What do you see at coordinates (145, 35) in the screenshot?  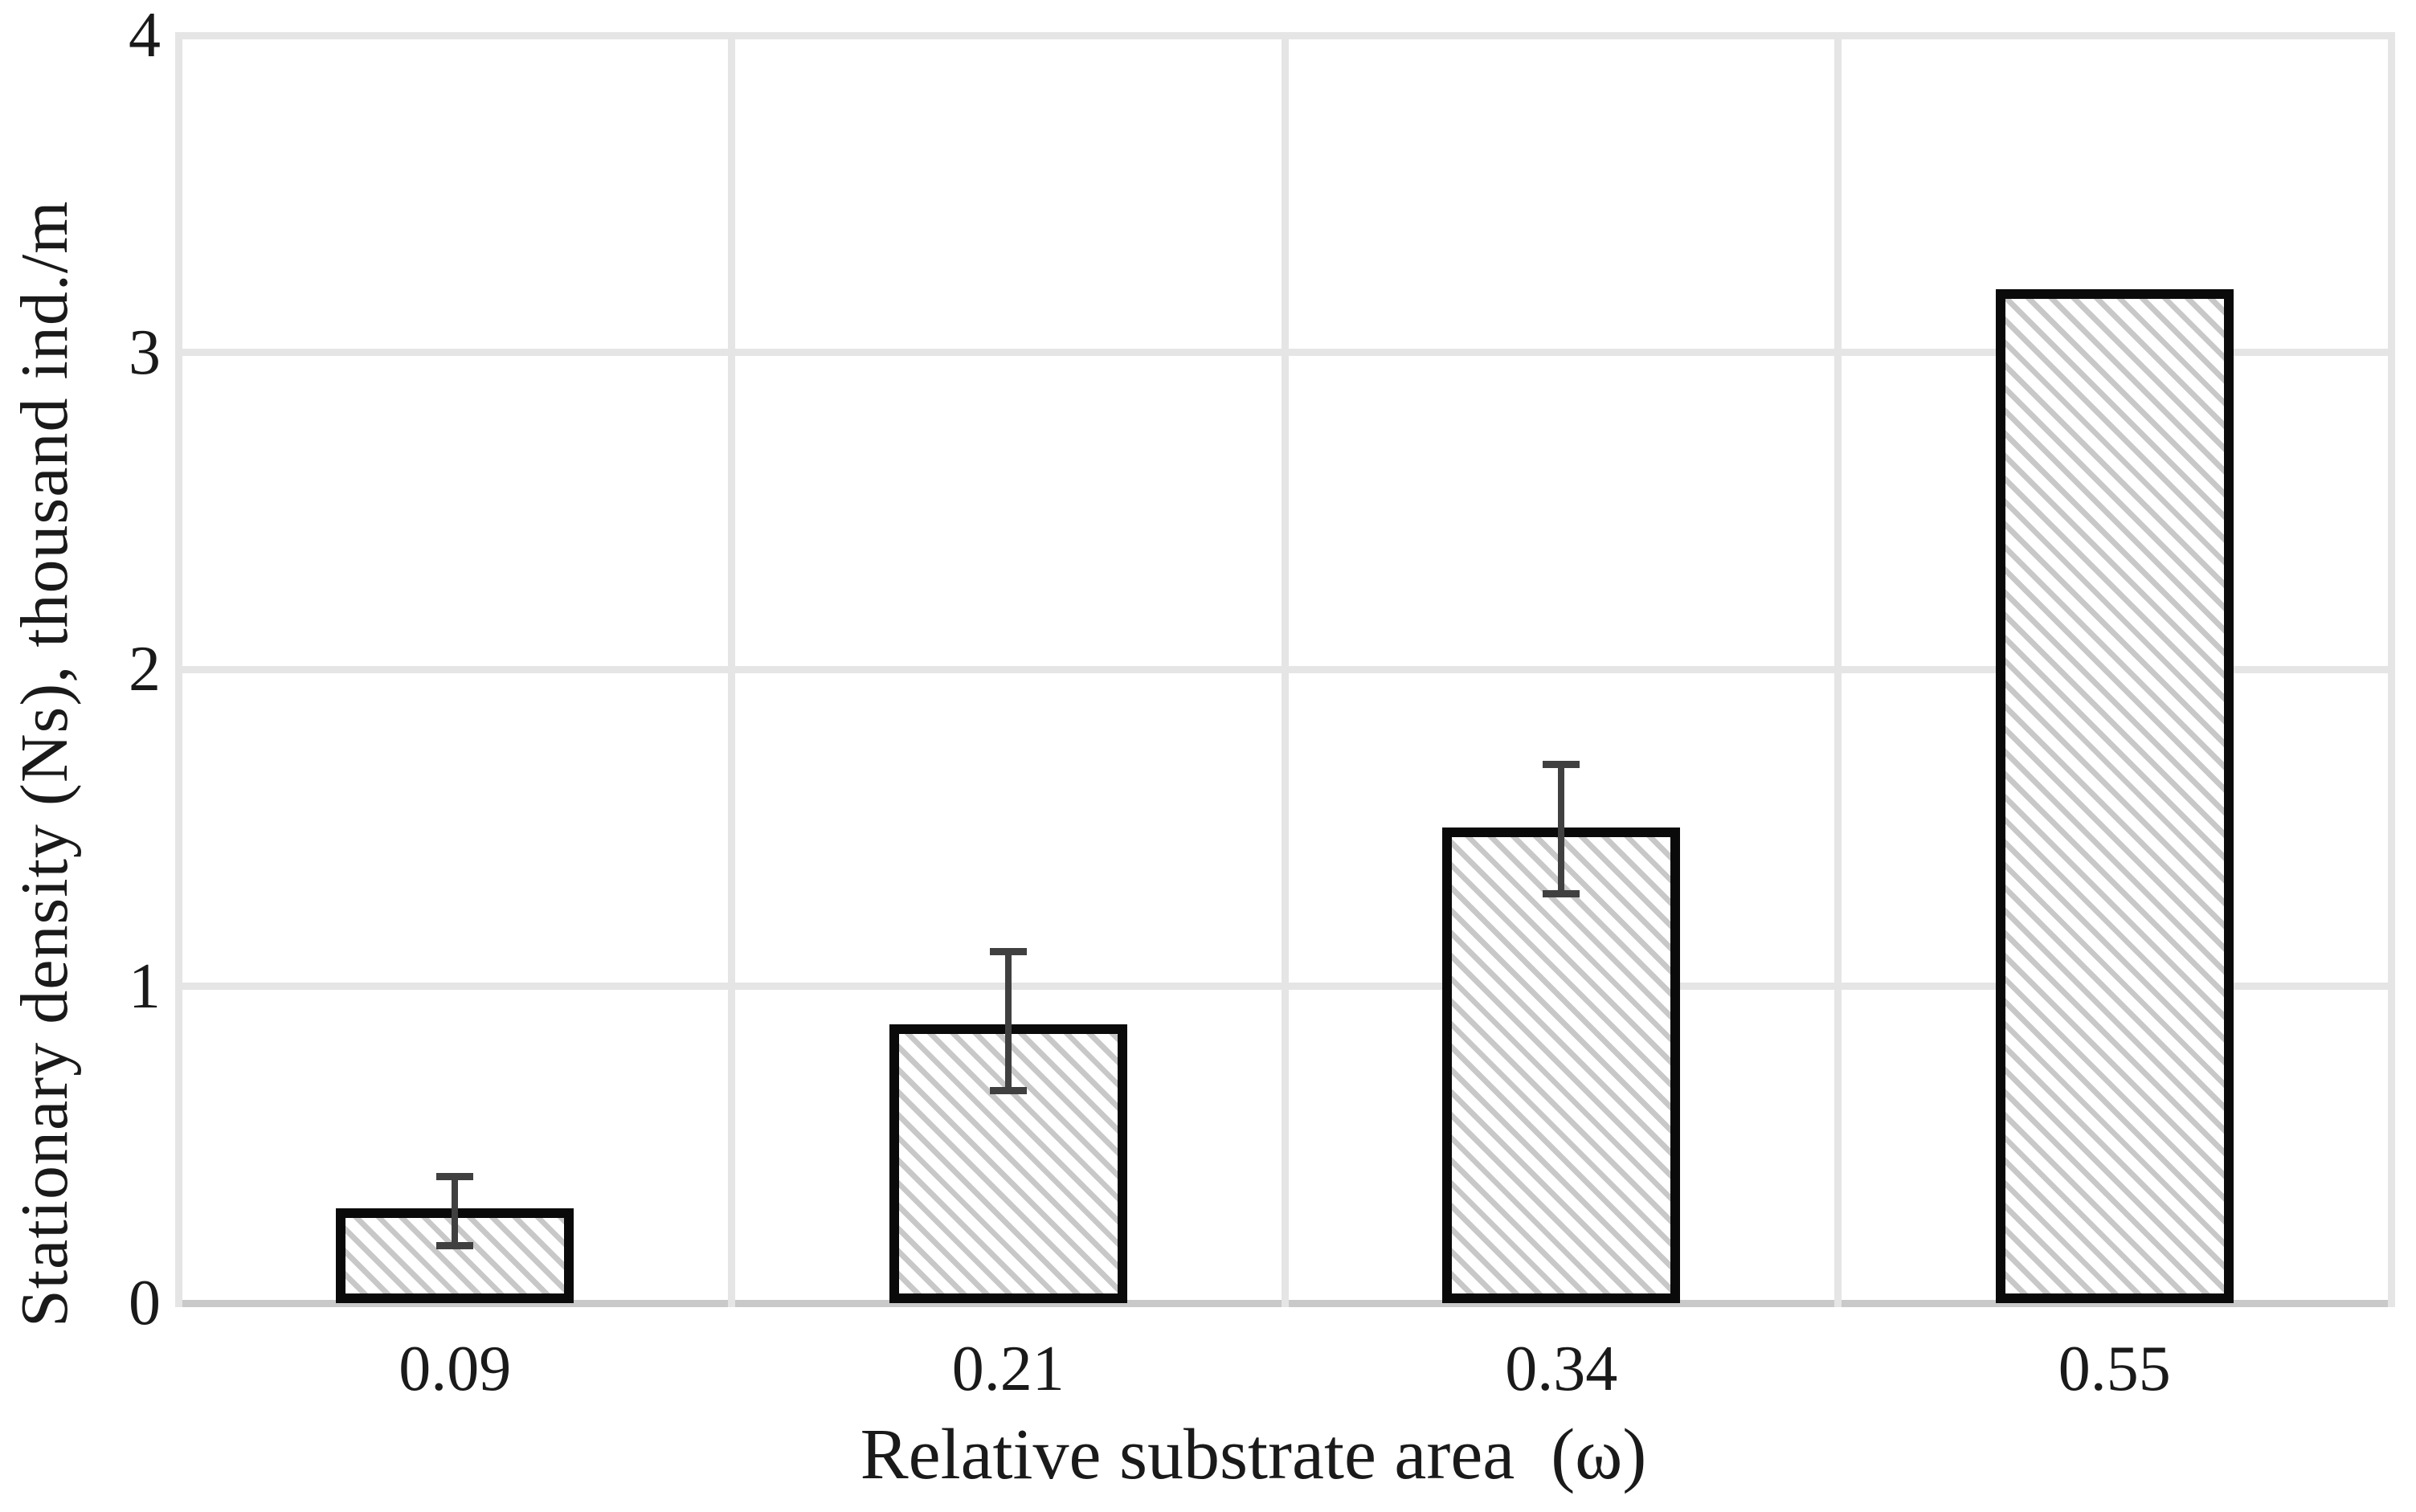 I see `y-tick-label: 4` at bounding box center [145, 35].